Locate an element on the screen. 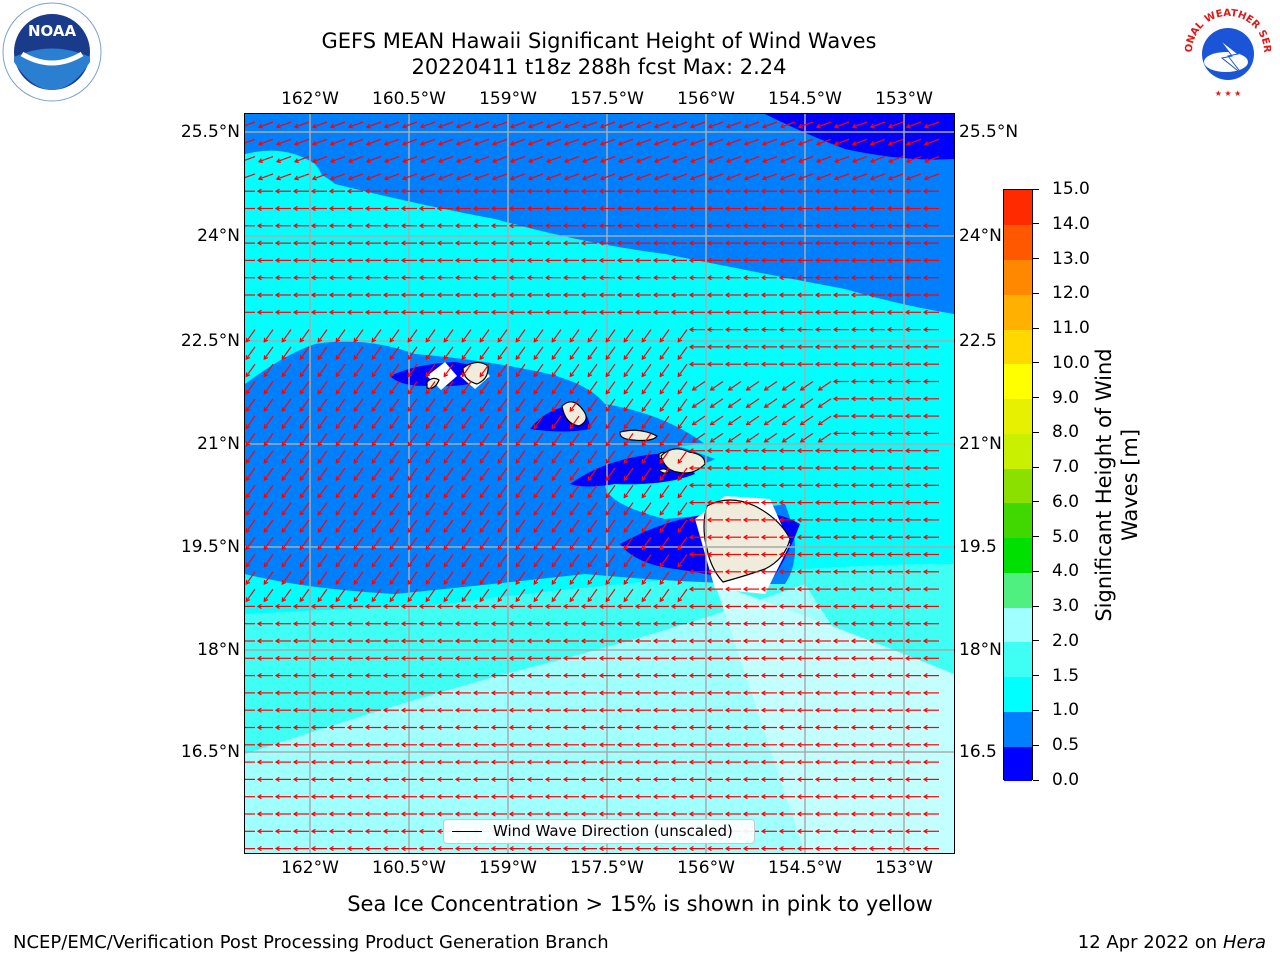 The height and width of the screenshot is (960, 1280). lon-label-top: 157.5°W is located at coordinates (607, 99).